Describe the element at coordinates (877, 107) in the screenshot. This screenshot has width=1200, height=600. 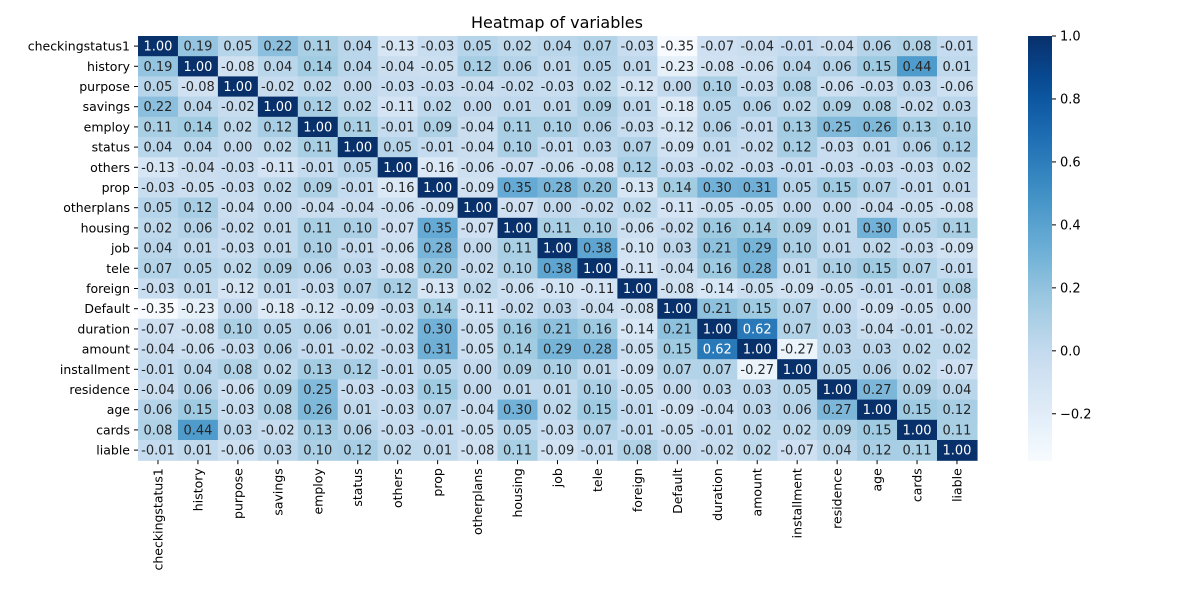
I see `cell-value-label: 0.08` at that location.